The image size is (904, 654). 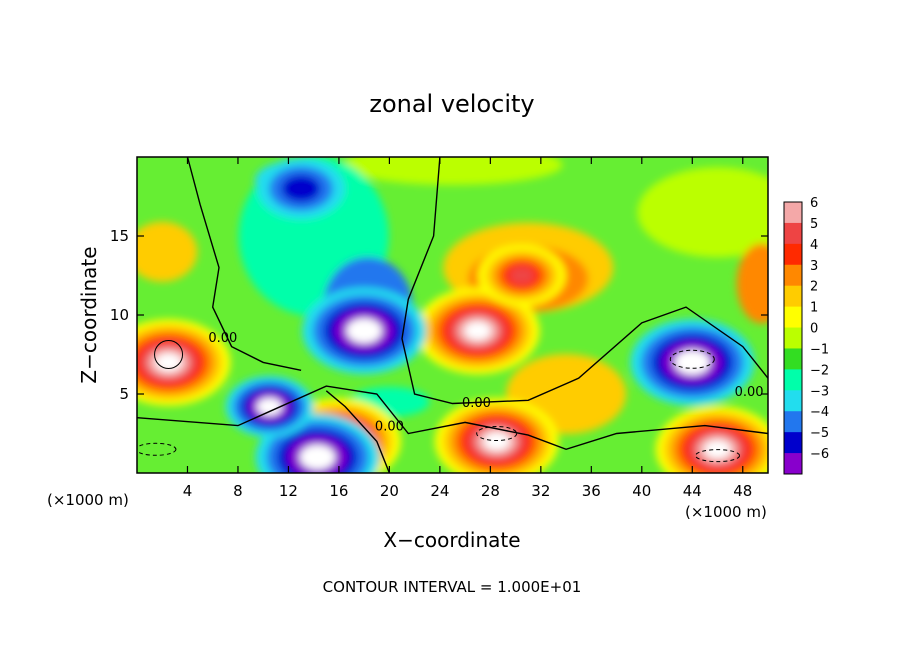 What do you see at coordinates (814, 308) in the screenshot?
I see `colorbar-label-5: 1` at bounding box center [814, 308].